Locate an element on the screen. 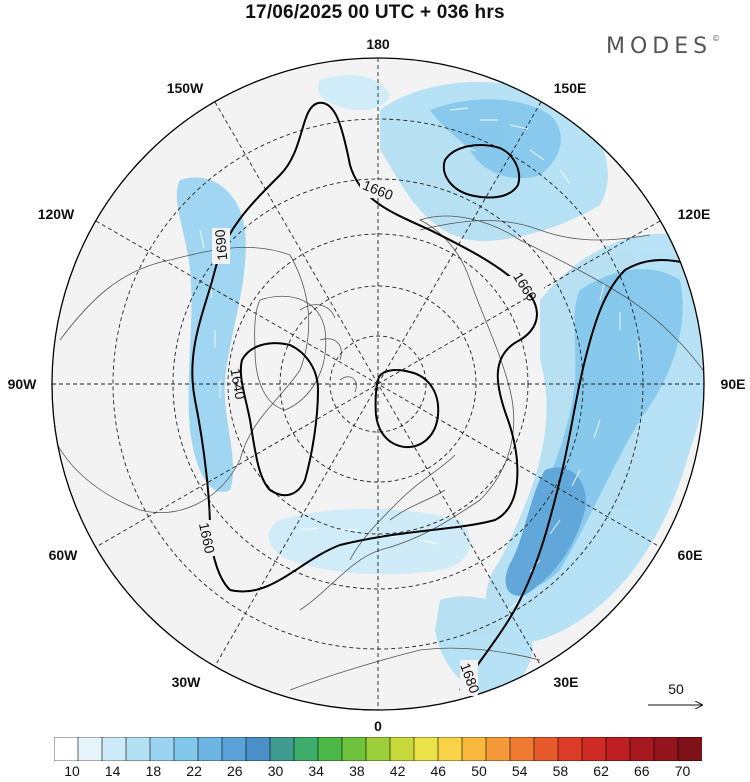 This screenshot has width=750, height=782. colorbar-tick-label: 34 is located at coordinates (316, 771).